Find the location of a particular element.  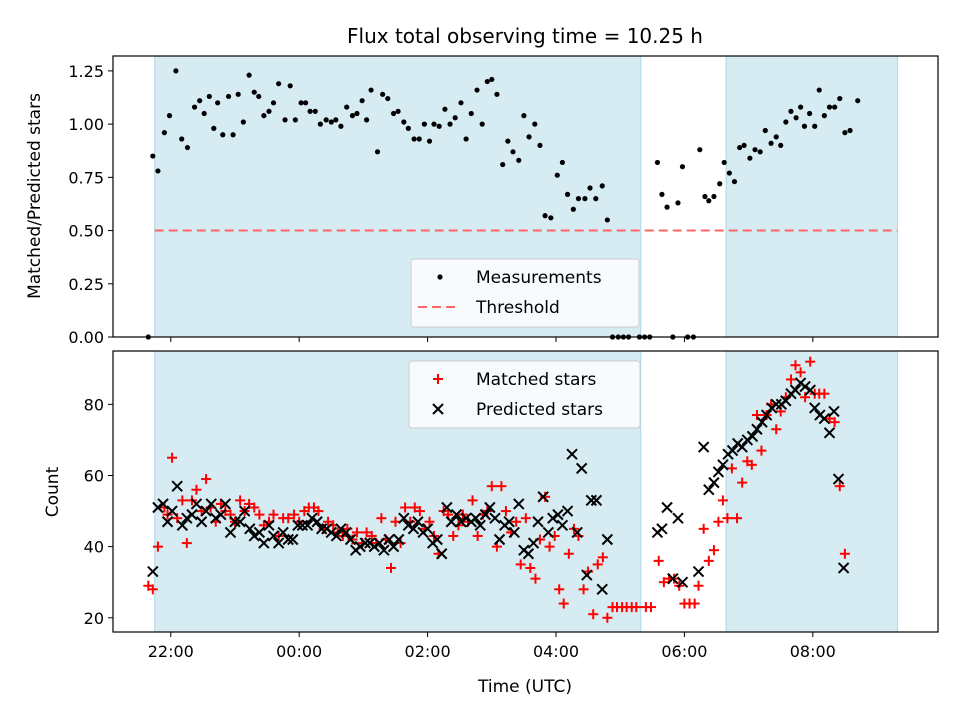

x-tick-label: 08:00 is located at coordinates (813, 651).